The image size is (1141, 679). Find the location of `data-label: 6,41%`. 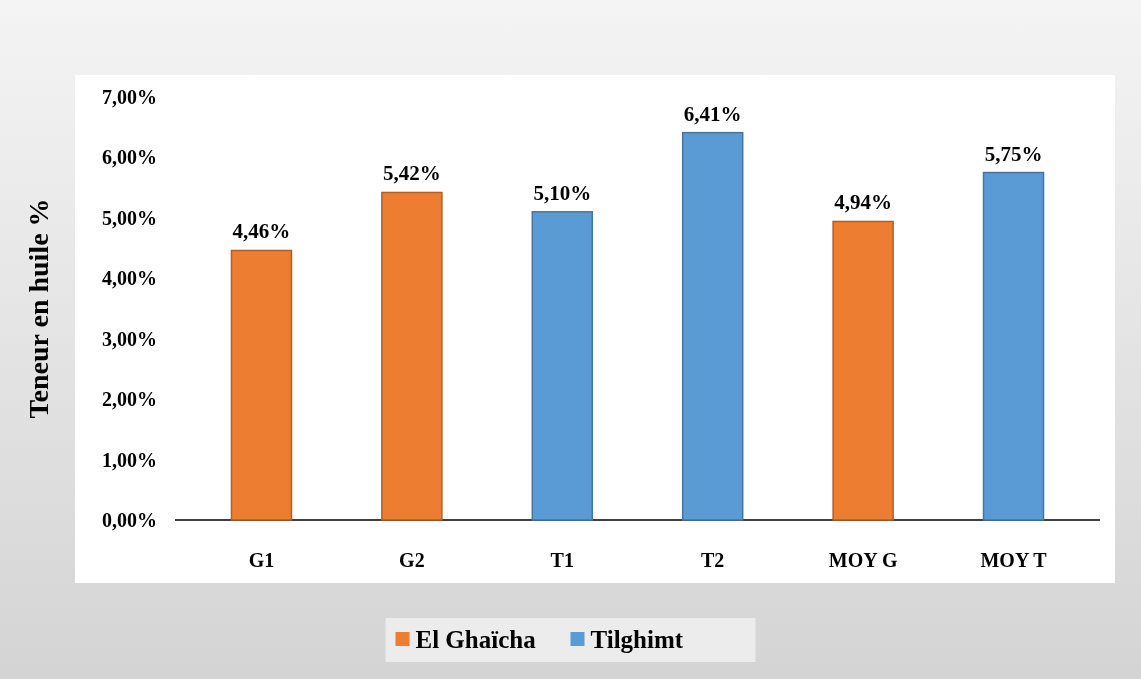

data-label: 6,41% is located at coordinates (712, 113).